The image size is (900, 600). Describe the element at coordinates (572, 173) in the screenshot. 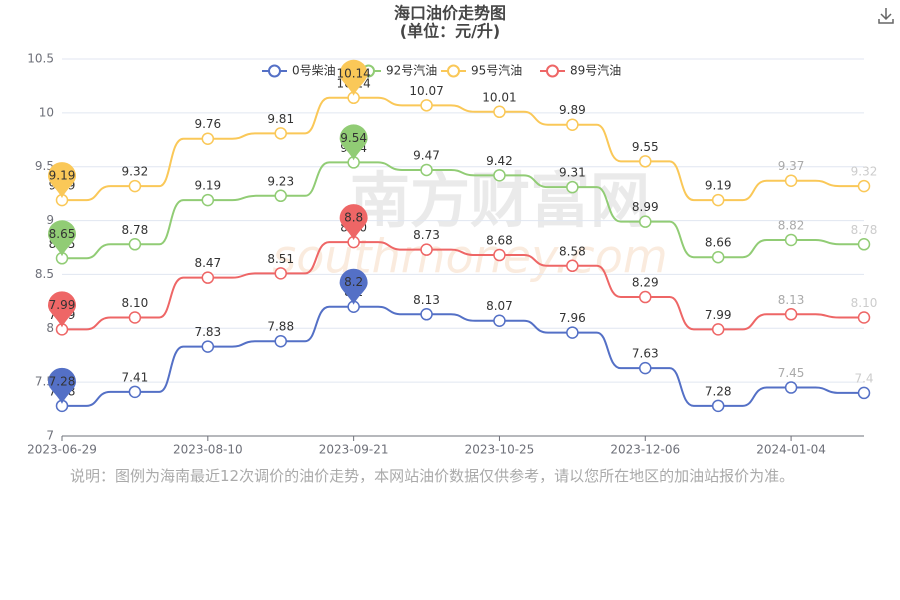

I see `data-label: 9.31` at that location.